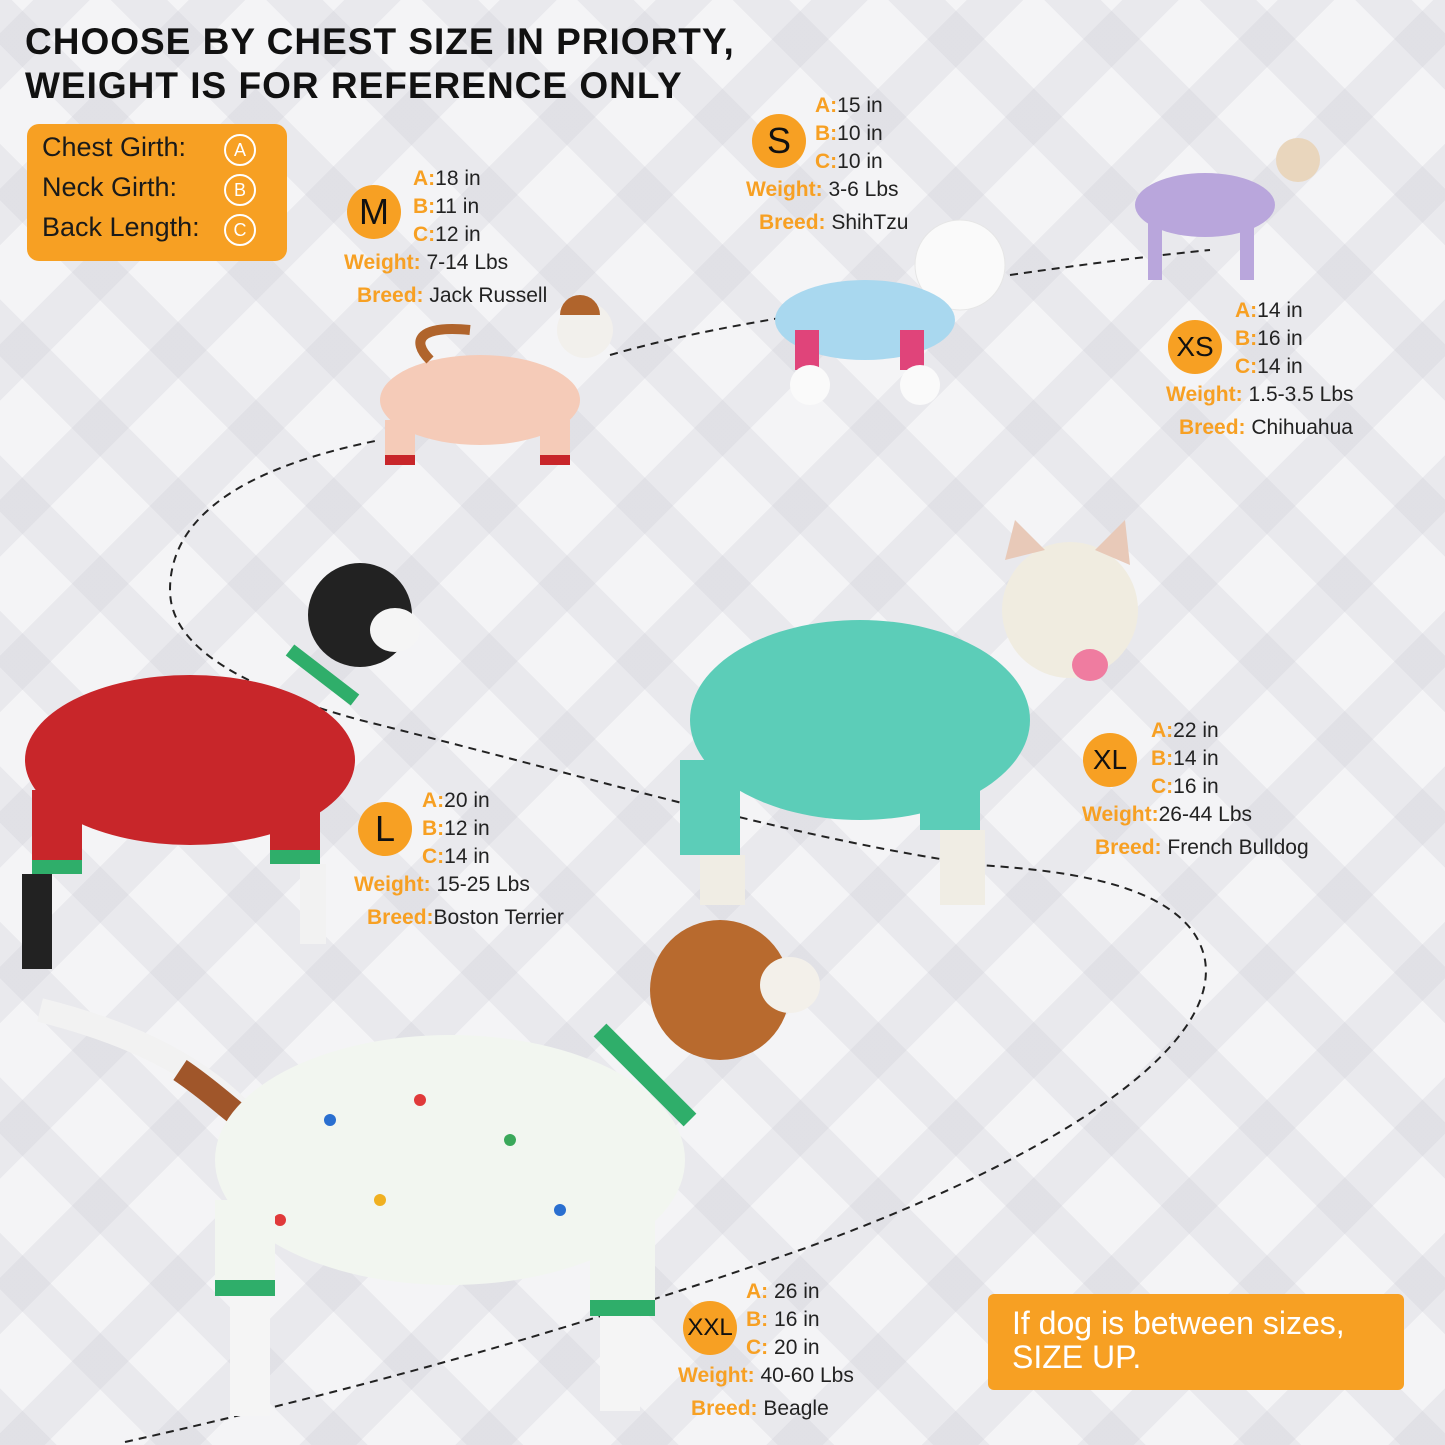 Image resolution: width=1445 pixels, height=1445 pixels. What do you see at coordinates (446, 206) in the screenshot?
I see `neck-row: B:11 in` at bounding box center [446, 206].